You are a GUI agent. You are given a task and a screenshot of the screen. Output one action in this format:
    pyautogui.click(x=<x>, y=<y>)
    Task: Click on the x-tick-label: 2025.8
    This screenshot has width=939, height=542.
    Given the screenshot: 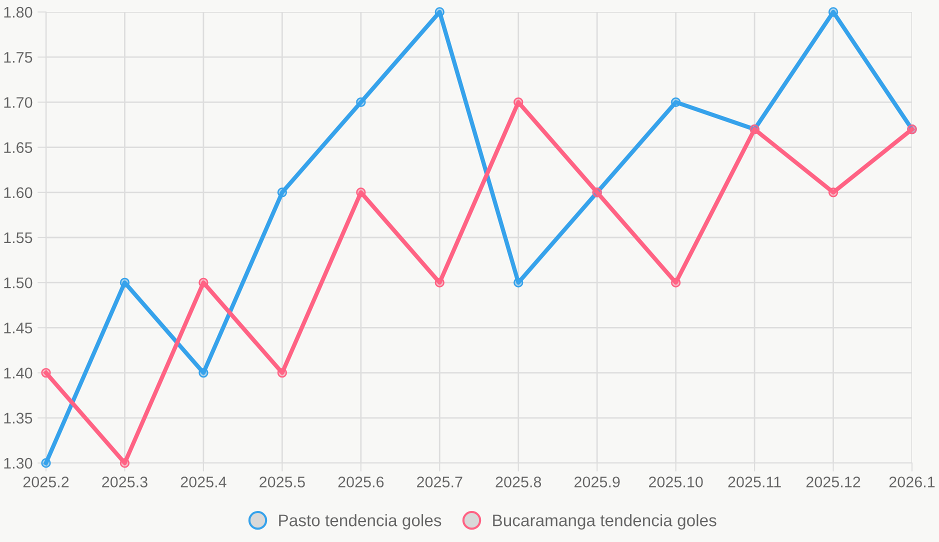 What is the action you would take?
    pyautogui.click(x=519, y=482)
    